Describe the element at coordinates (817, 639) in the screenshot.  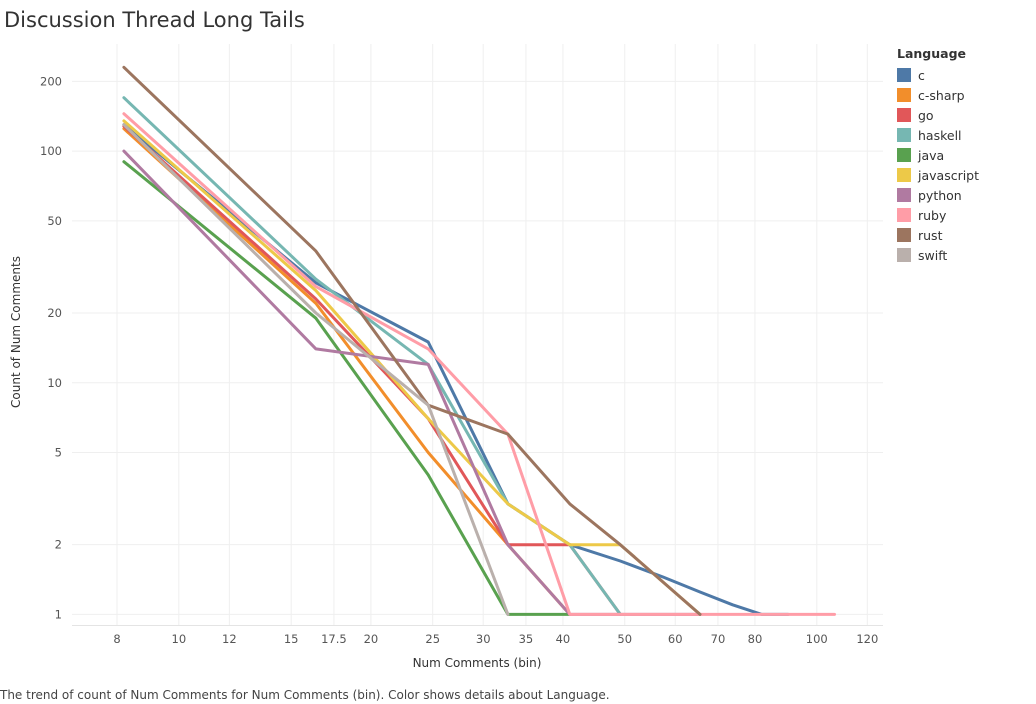
I see `x-tick-label: 100` at that location.